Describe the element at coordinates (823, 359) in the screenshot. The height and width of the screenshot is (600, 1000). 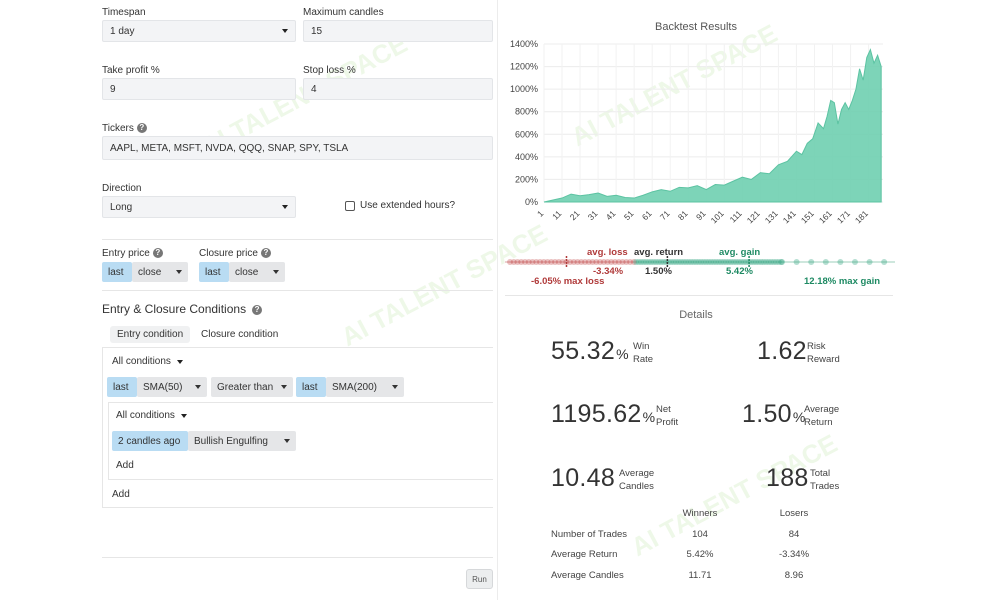
I see `risk-reward-label-2: Reward` at that location.